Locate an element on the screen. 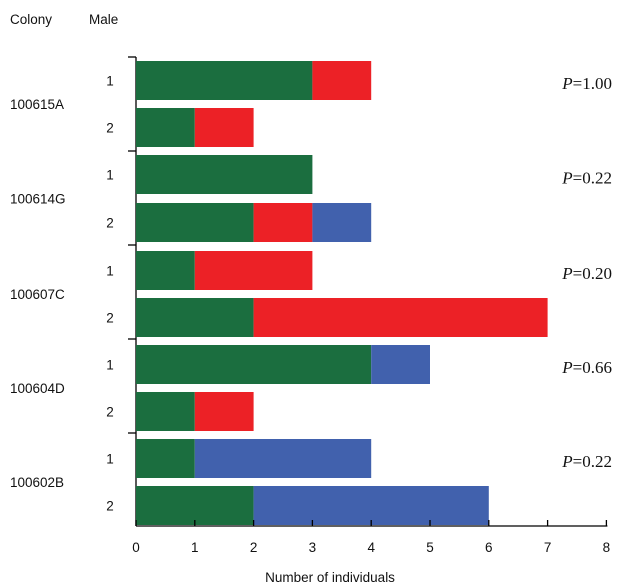 This screenshot has width=617, height=587. p-value-number: =0.20 is located at coordinates (592, 273).